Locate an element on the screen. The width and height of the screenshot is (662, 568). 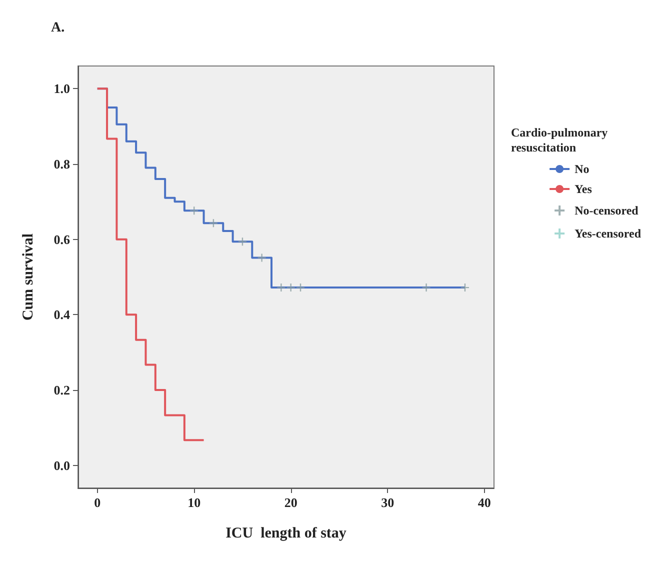
x-tick-label: 20 is located at coordinates (291, 502).